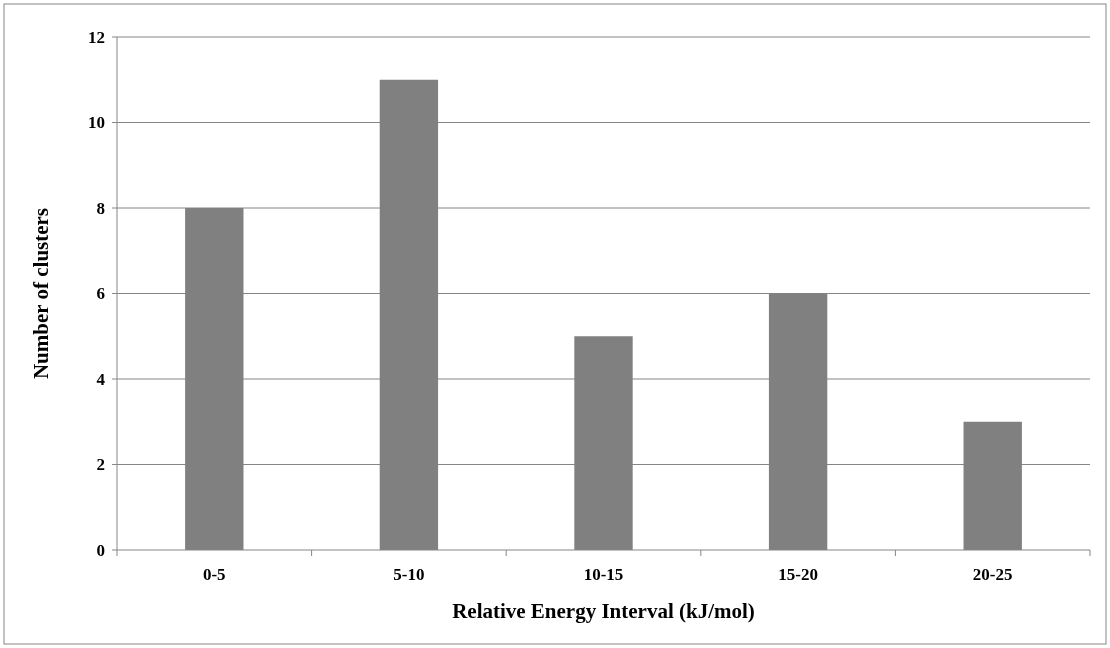 The height and width of the screenshot is (648, 1110). Describe the element at coordinates (101, 379) in the screenshot. I see `y-tick-label: 4` at that location.